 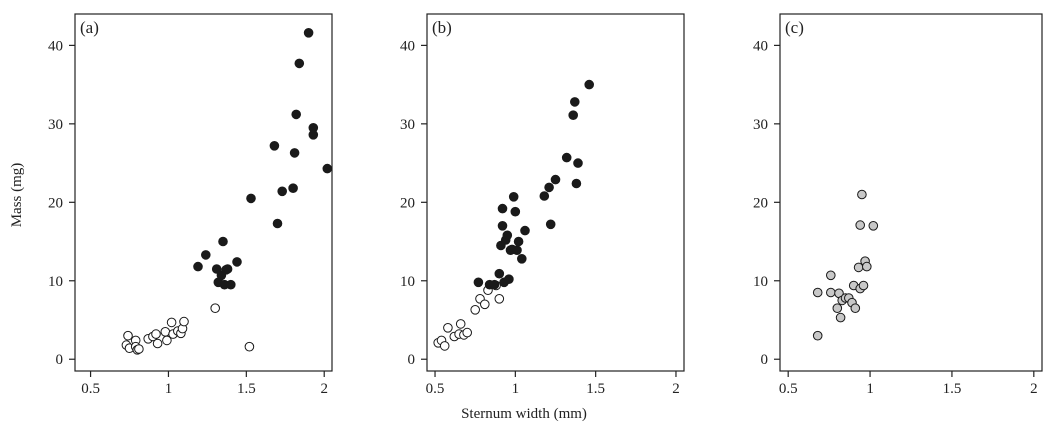 I want to click on x-axis-title: Sternum width (mm), so click(x=524, y=414).